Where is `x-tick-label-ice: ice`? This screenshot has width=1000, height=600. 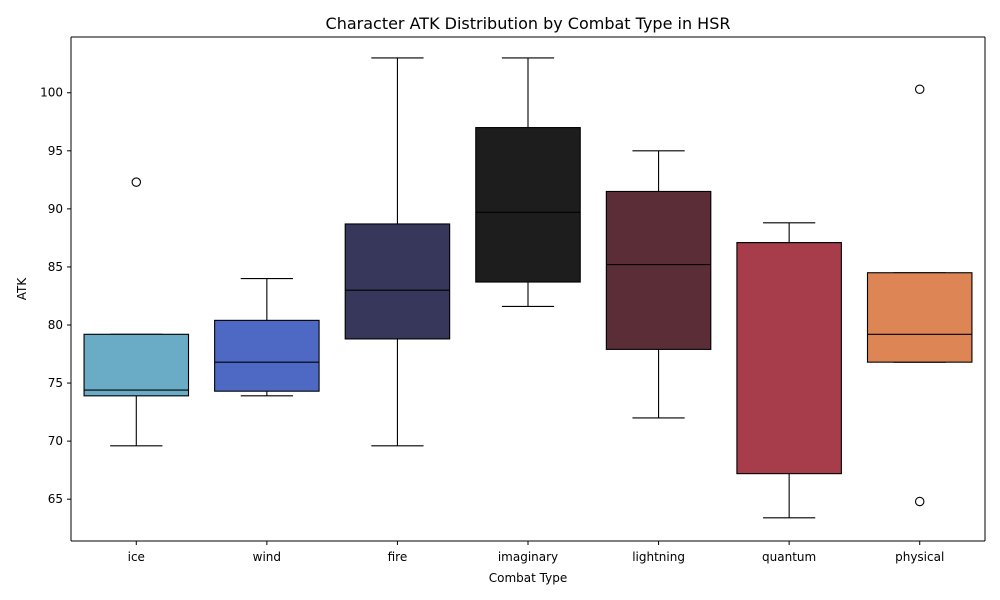 x-tick-label-ice: ice is located at coordinates (136, 557).